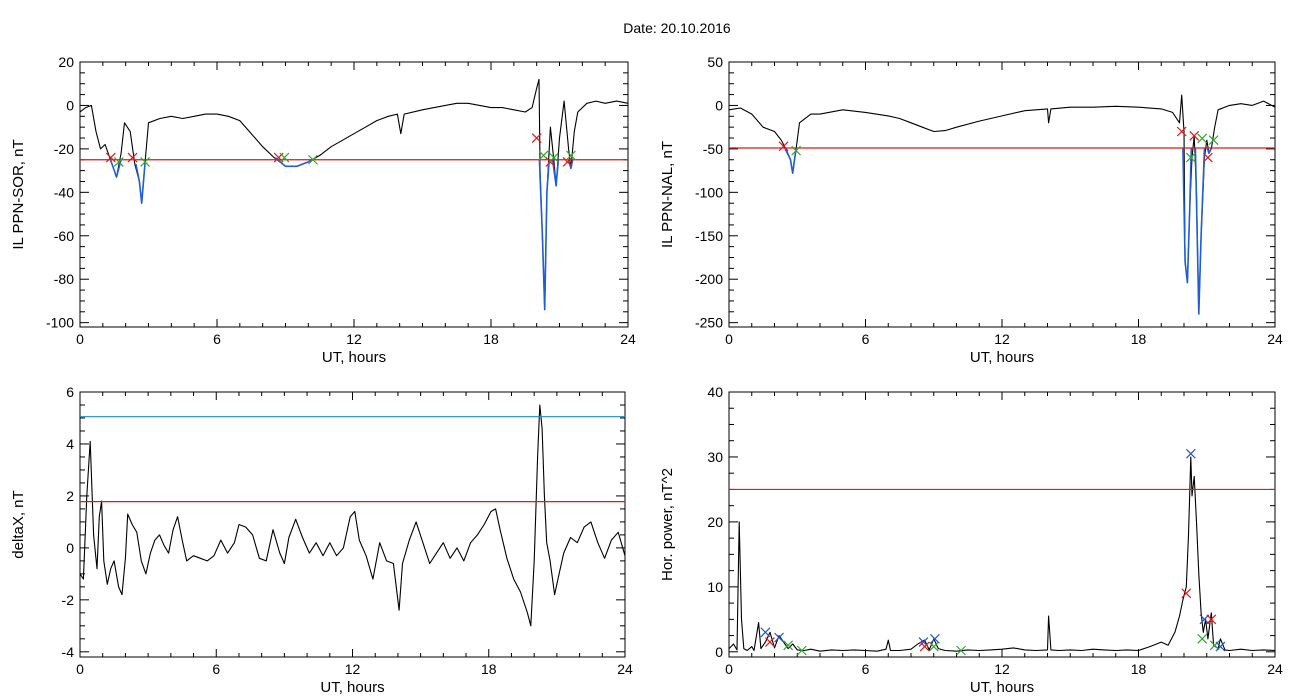  What do you see at coordinates (667, 524) in the screenshot?
I see `y-axis-title: Hor. power, nT^2` at bounding box center [667, 524].